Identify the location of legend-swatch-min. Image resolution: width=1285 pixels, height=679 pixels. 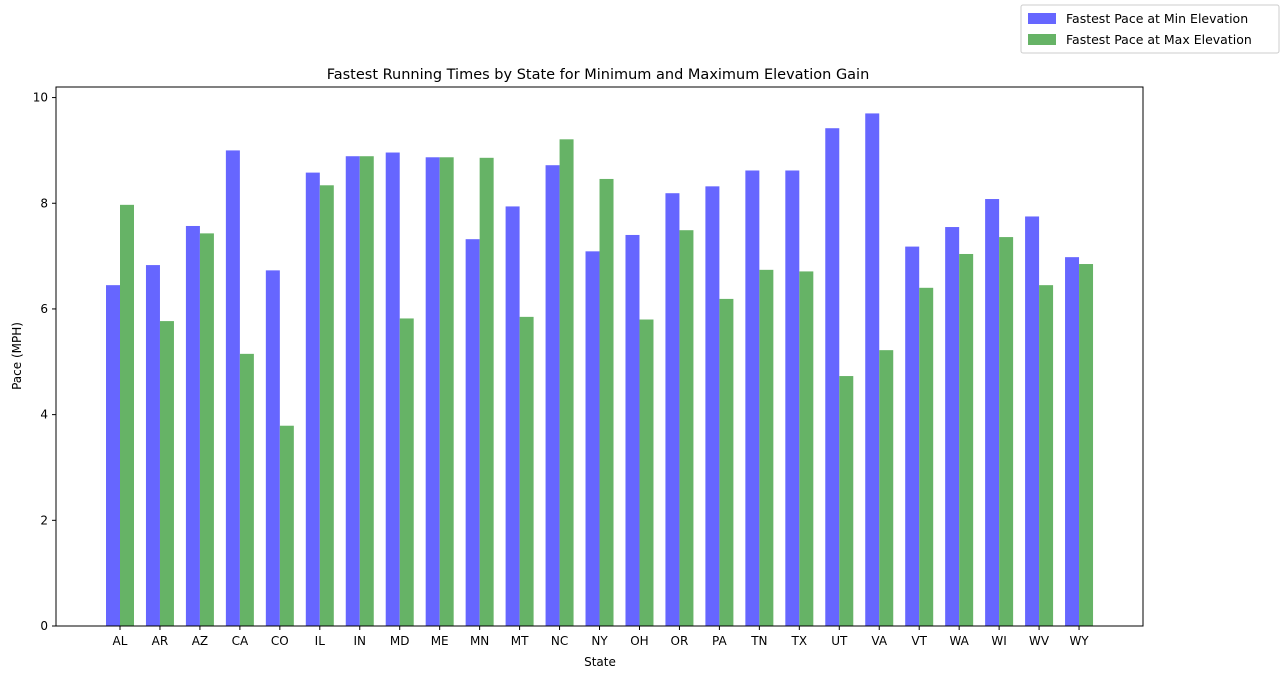
(1042, 18).